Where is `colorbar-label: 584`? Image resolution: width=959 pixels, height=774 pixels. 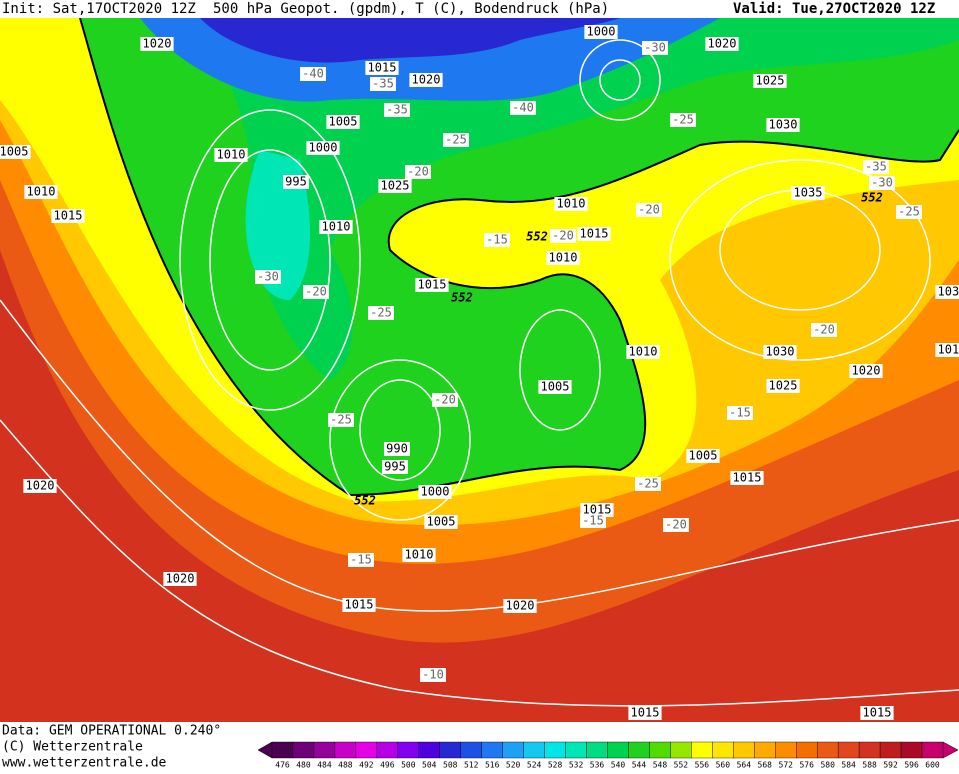
colorbar-label: 584 is located at coordinates (848, 765).